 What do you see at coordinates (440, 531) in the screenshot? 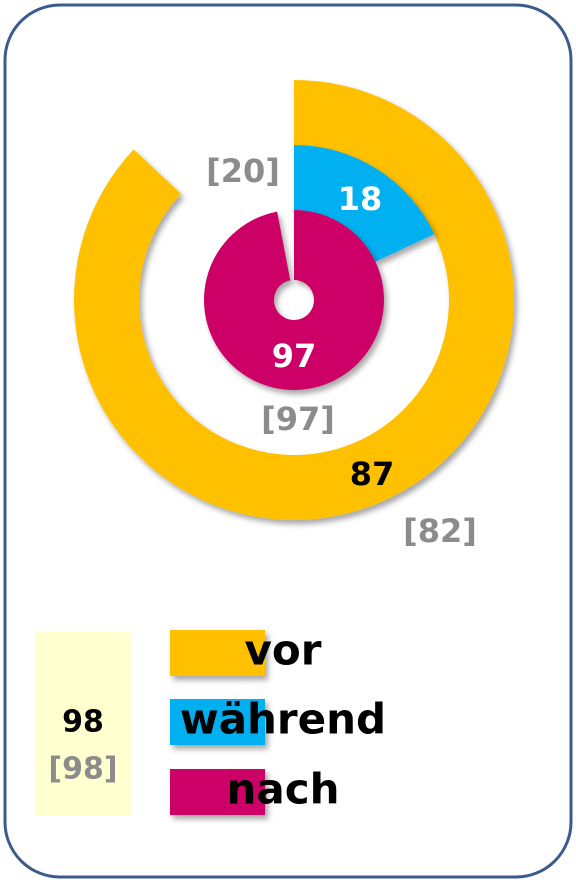
I see `previous-label: [82]` at bounding box center [440, 531].